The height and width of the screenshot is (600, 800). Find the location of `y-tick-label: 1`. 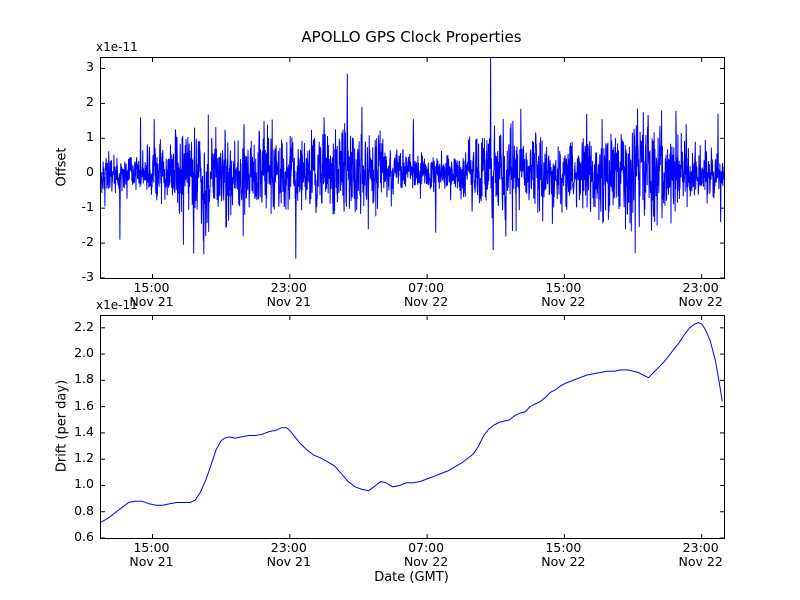

y-tick-label: 1 is located at coordinates (90, 137).